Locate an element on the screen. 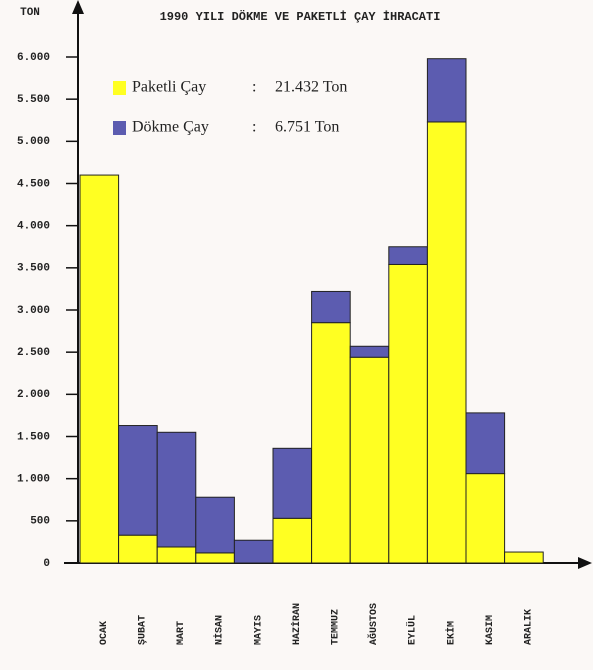  chart-title: 1990 YILI DÖKME VE PAKETLİ ÇAY İHRACATI is located at coordinates (300, 16).